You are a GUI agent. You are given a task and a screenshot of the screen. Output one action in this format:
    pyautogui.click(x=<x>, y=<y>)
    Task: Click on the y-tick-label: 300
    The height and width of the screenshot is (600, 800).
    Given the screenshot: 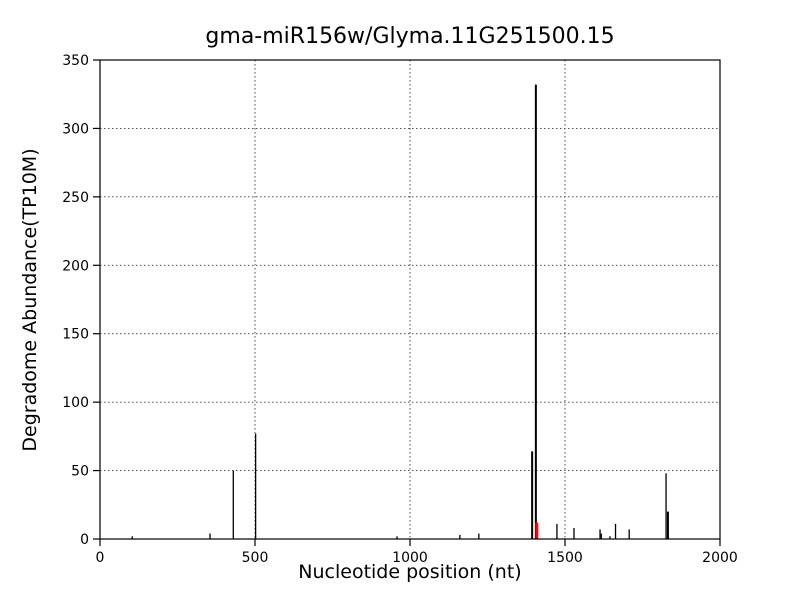 What is the action you would take?
    pyautogui.click(x=75, y=129)
    